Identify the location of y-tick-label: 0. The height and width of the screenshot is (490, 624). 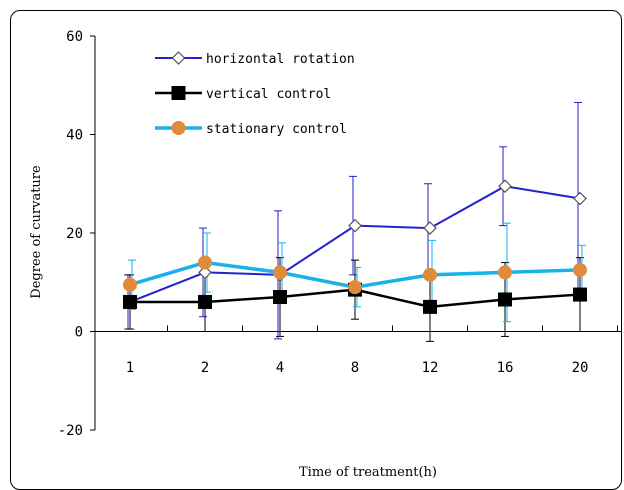
(79, 333).